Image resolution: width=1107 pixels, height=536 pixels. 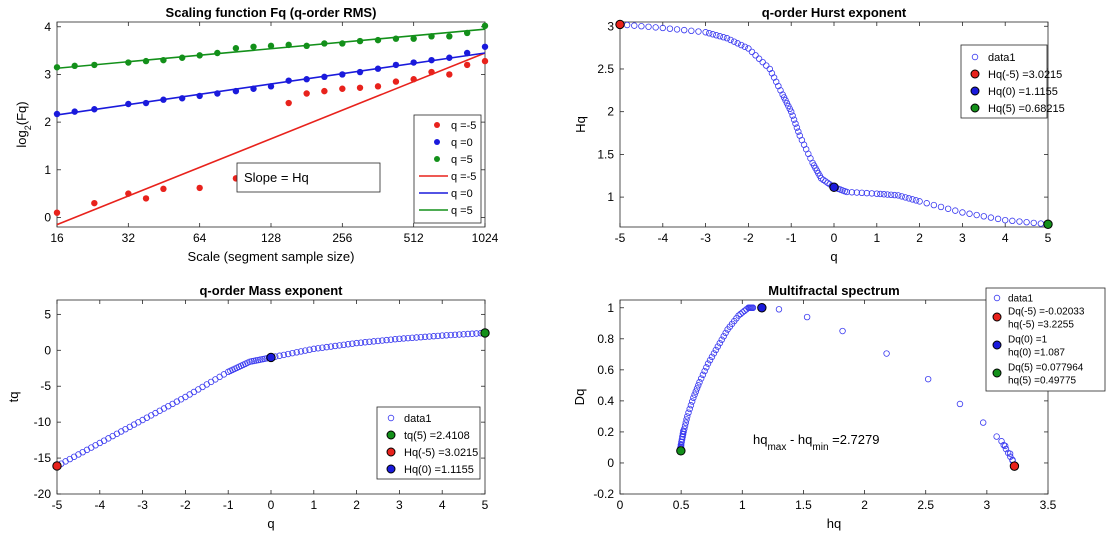 I want to click on y-tick-label: -0.2, so click(x=603, y=494).